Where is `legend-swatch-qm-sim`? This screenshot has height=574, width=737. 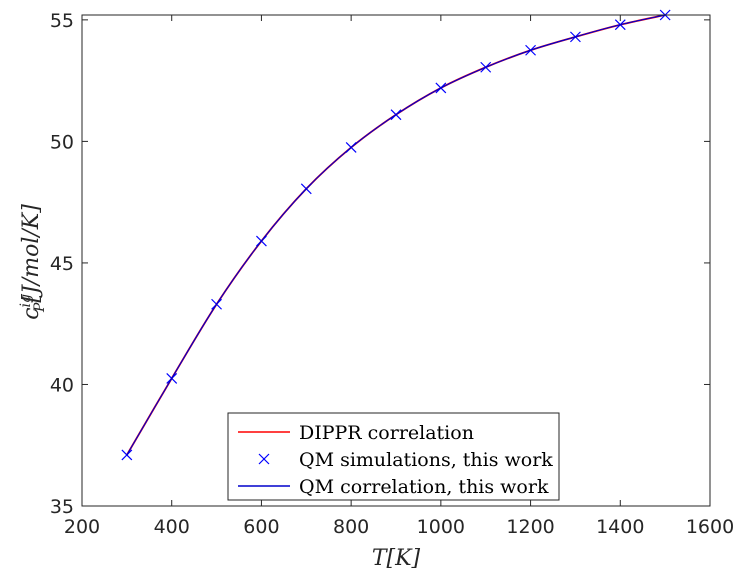 legend-swatch-qm-sim is located at coordinates (264, 459).